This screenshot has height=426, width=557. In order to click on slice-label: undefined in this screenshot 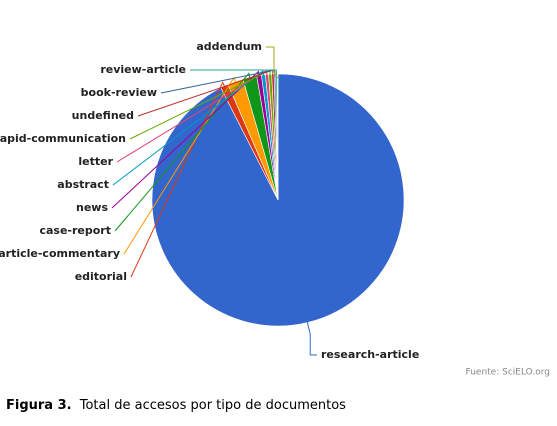, I will do `click(103, 115)`.